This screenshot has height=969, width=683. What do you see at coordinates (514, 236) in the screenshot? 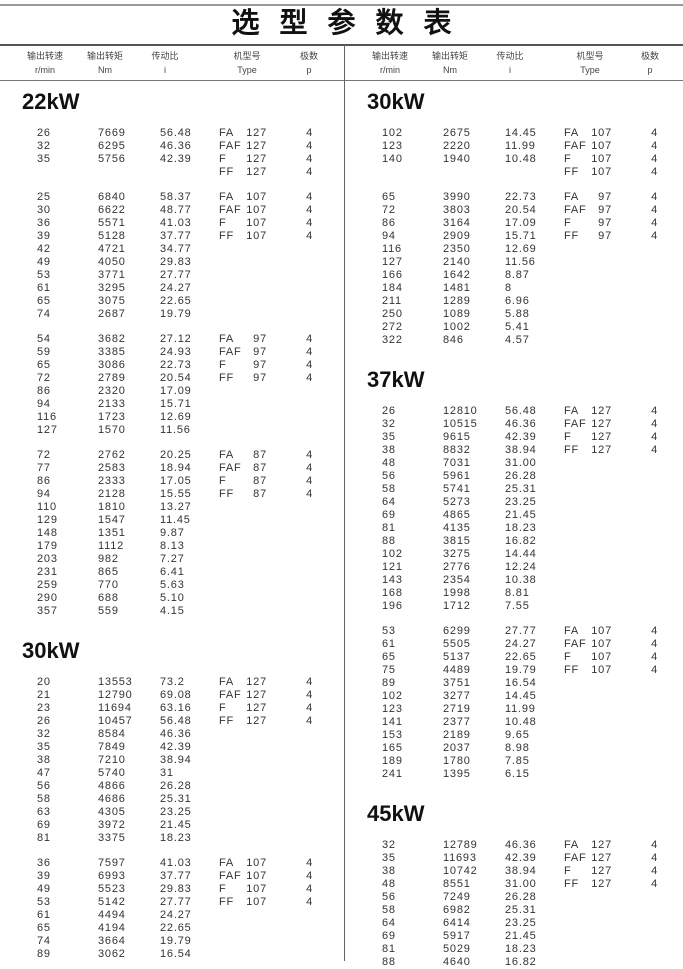
I see `table-row: 94 2909 15.71 FF 97 4` at bounding box center [514, 236].